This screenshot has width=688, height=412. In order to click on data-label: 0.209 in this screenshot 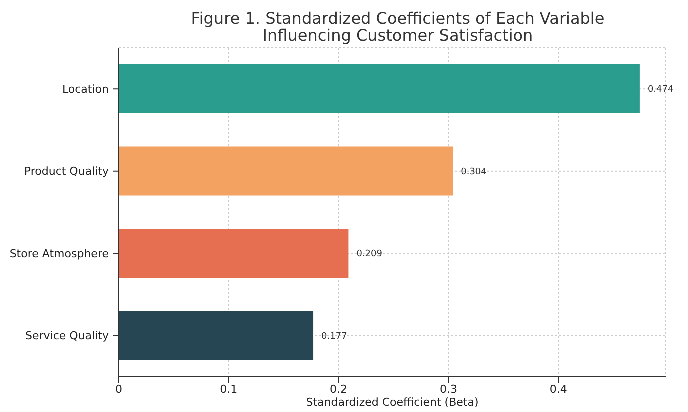, I will do `click(369, 255)`.